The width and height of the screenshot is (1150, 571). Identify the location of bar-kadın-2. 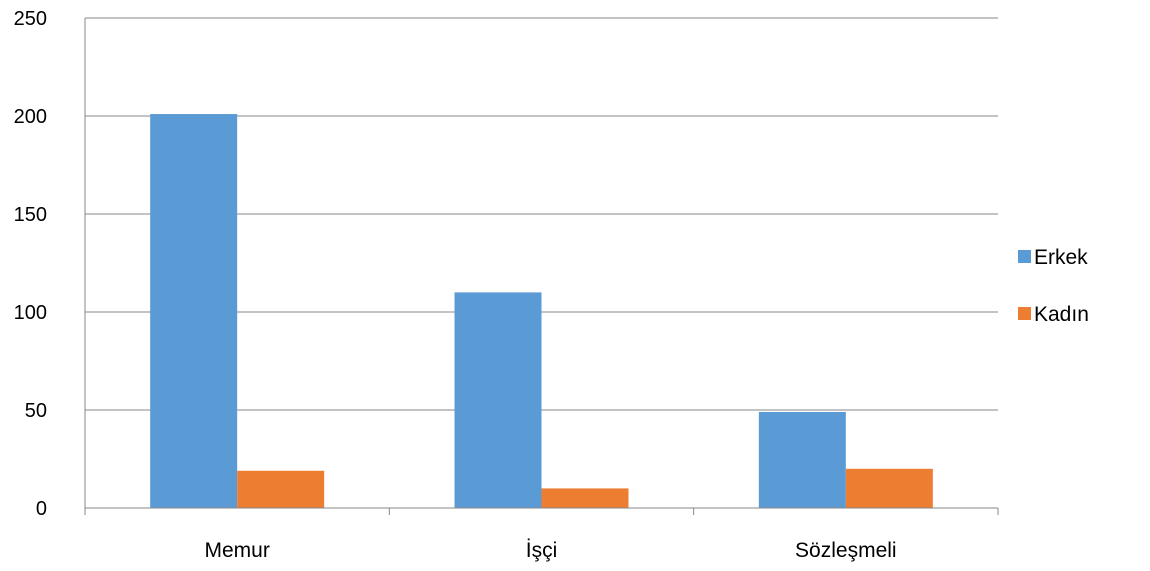
(889, 488).